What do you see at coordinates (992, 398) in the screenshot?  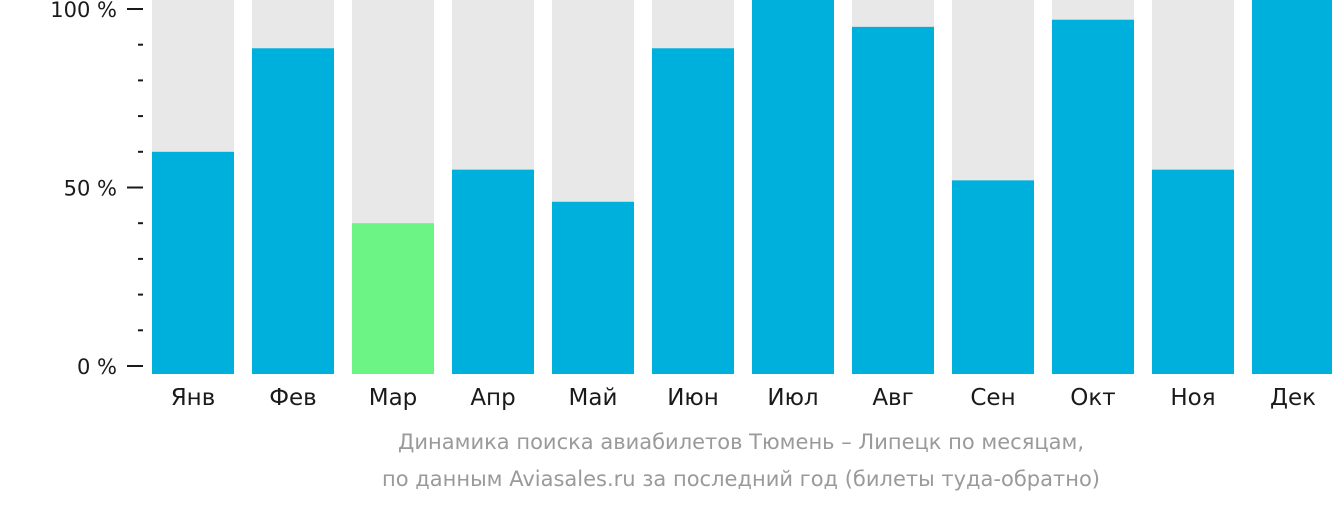 I see `x-tick-label: Сен` at bounding box center [992, 398].